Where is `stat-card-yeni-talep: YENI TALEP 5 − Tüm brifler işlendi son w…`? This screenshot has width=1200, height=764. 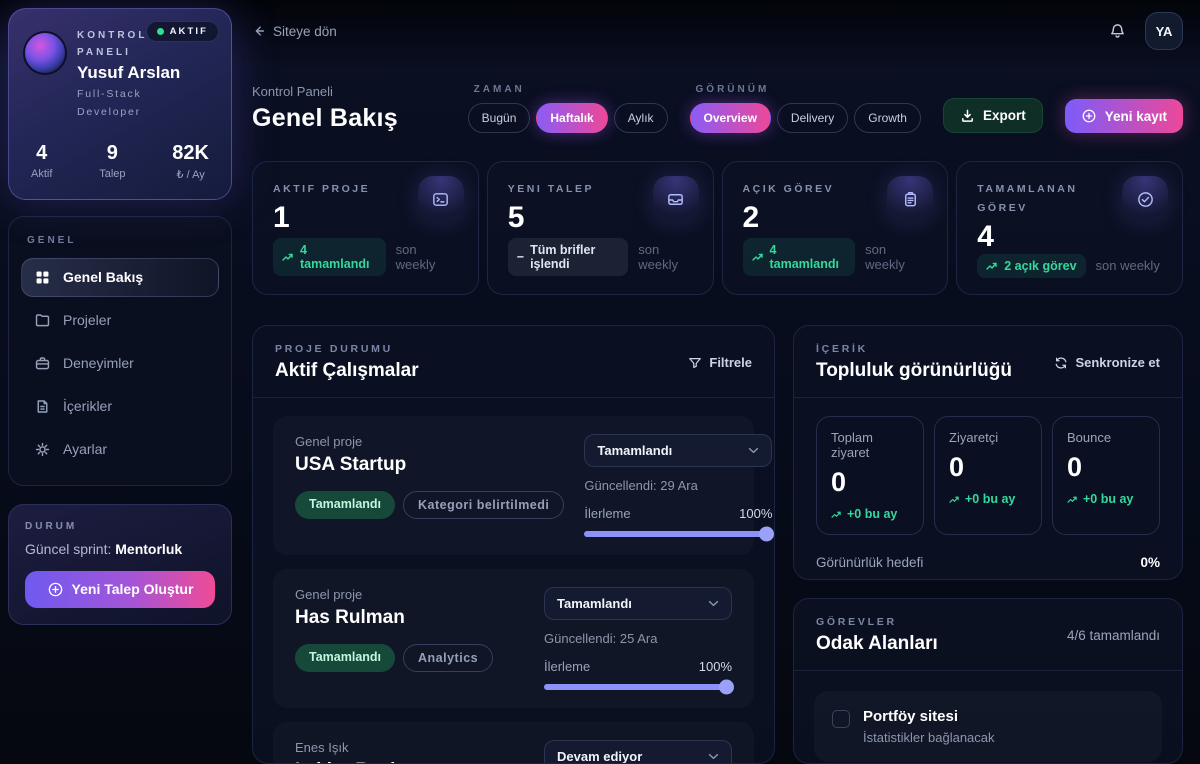
stat-card-yeni-talep: YENI TALEP 5 − Tüm brifler işlendi son w… is located at coordinates (600, 228).